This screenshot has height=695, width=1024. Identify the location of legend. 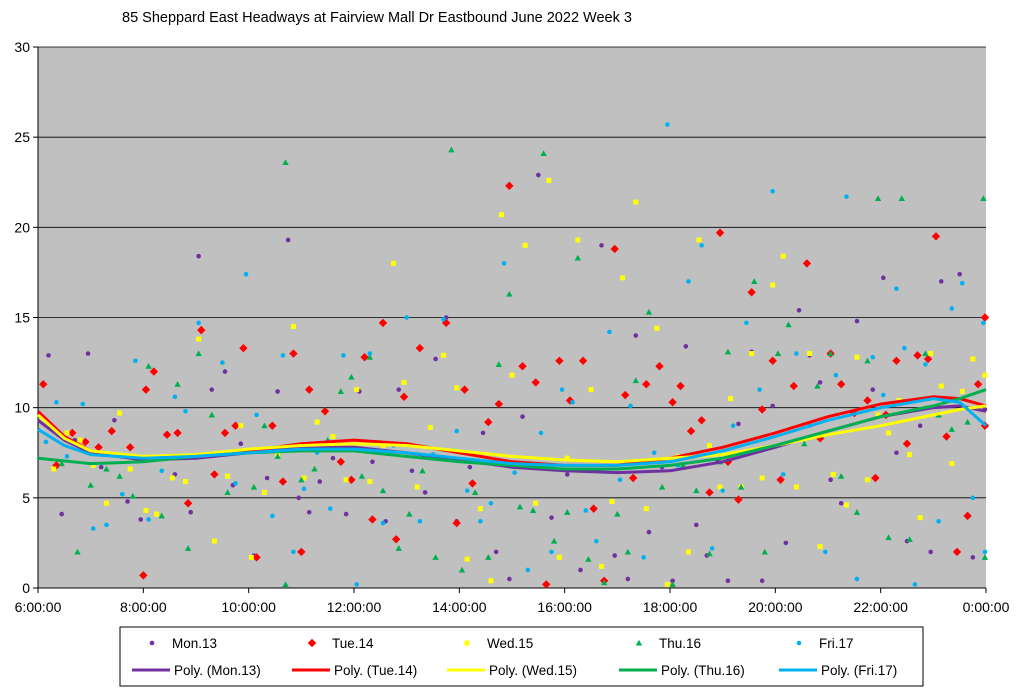
(521, 656).